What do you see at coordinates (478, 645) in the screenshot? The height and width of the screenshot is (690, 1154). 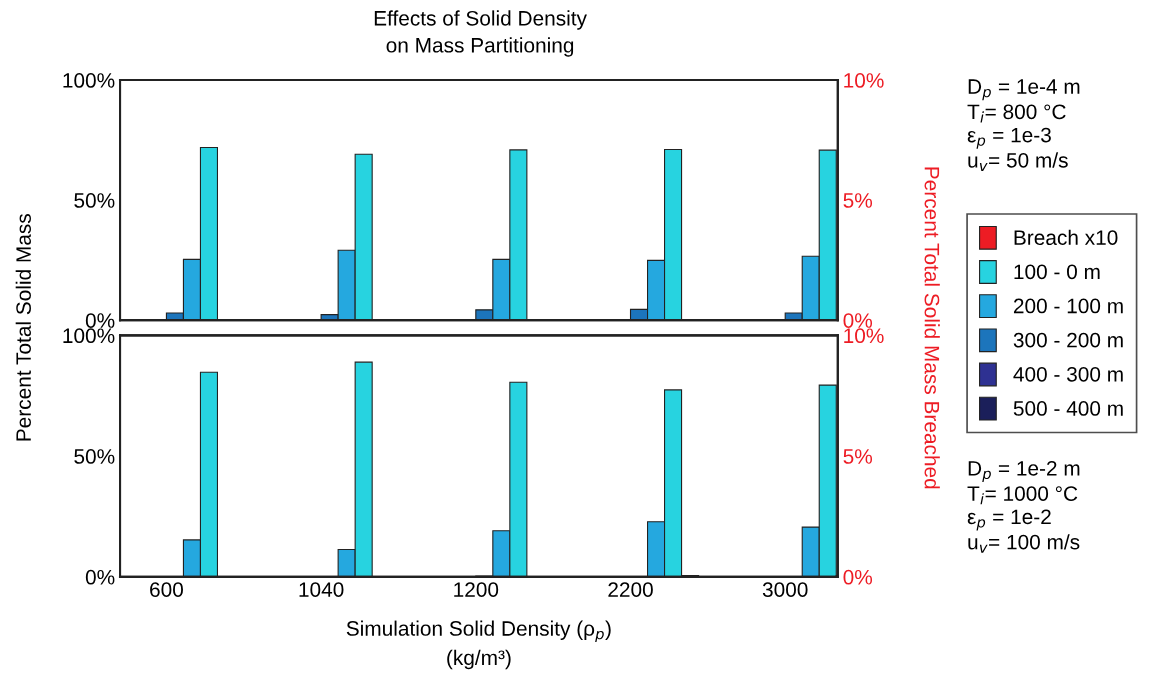 I see `text: Simulation Solid Density (ρ$_{p}$) (kg/m³)` at bounding box center [478, 645].